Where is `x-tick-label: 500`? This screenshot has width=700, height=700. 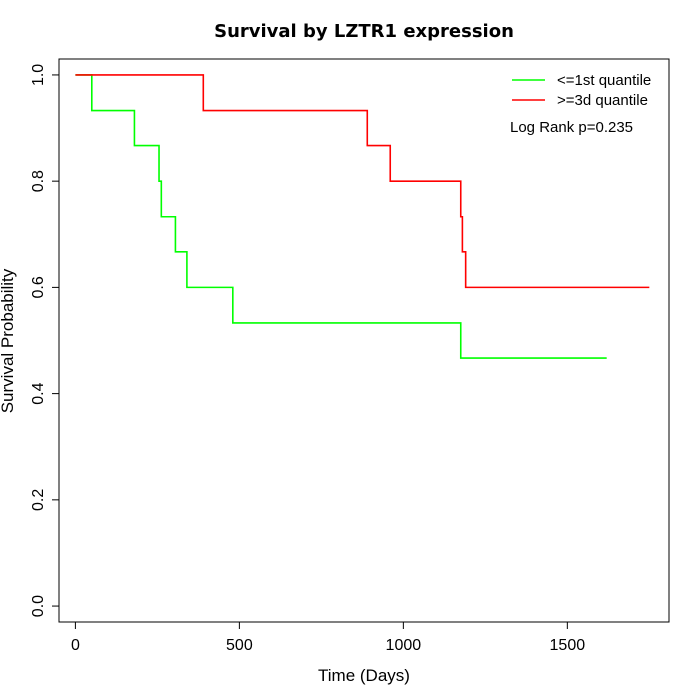
x-tick-label: 500 is located at coordinates (239, 645).